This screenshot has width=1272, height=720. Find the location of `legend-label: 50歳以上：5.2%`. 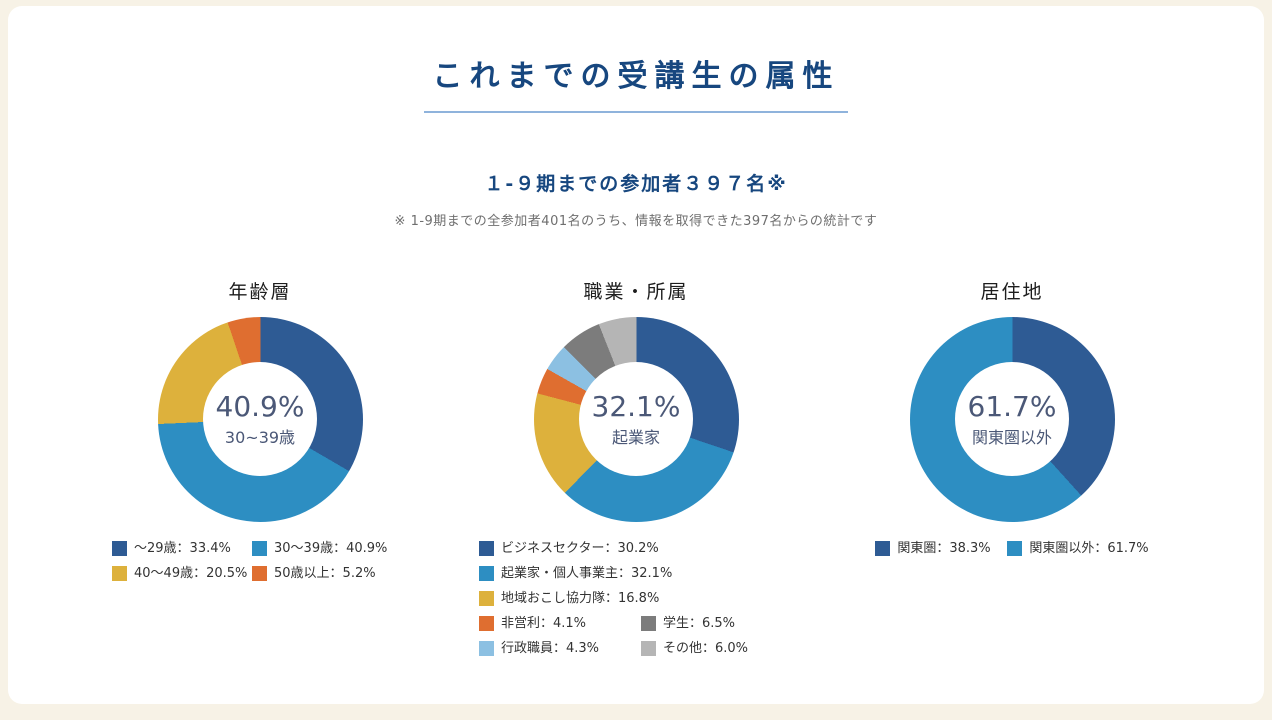

legend-label: 50歳以上：5.2% is located at coordinates (325, 573).